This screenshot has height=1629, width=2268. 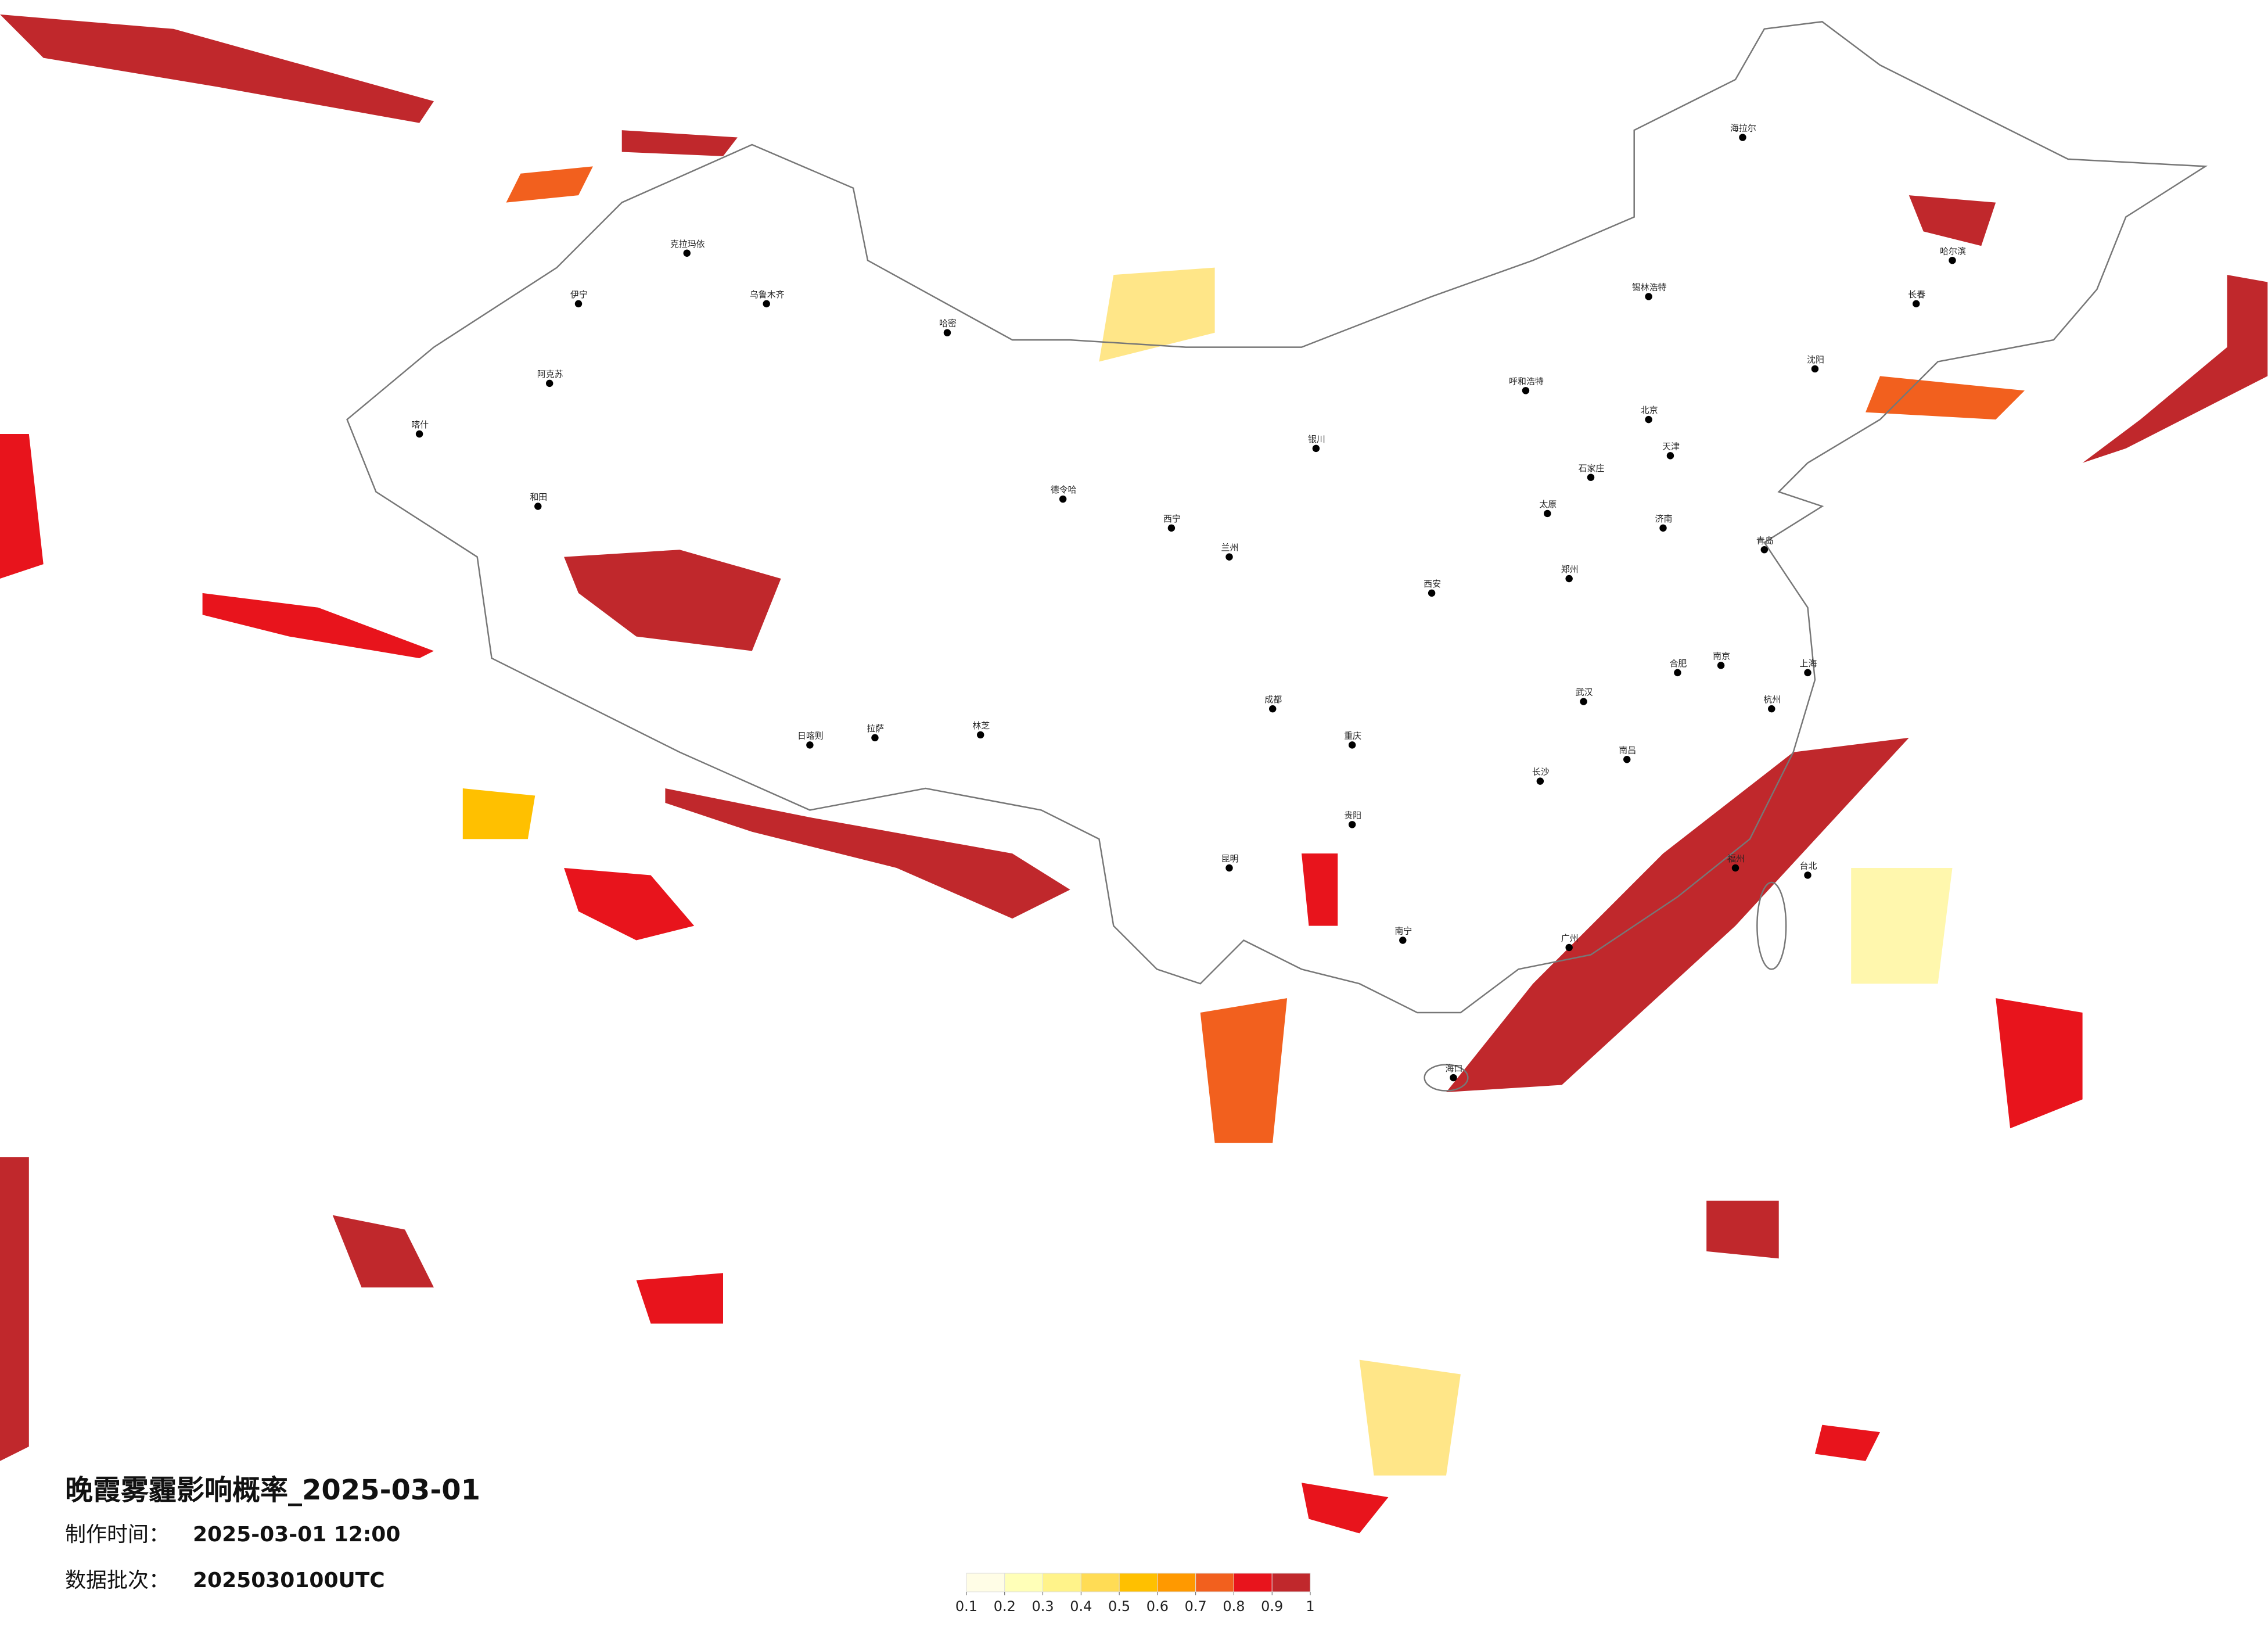 I want to click on legend-tick-label: 0.6, so click(x=1157, y=1606).